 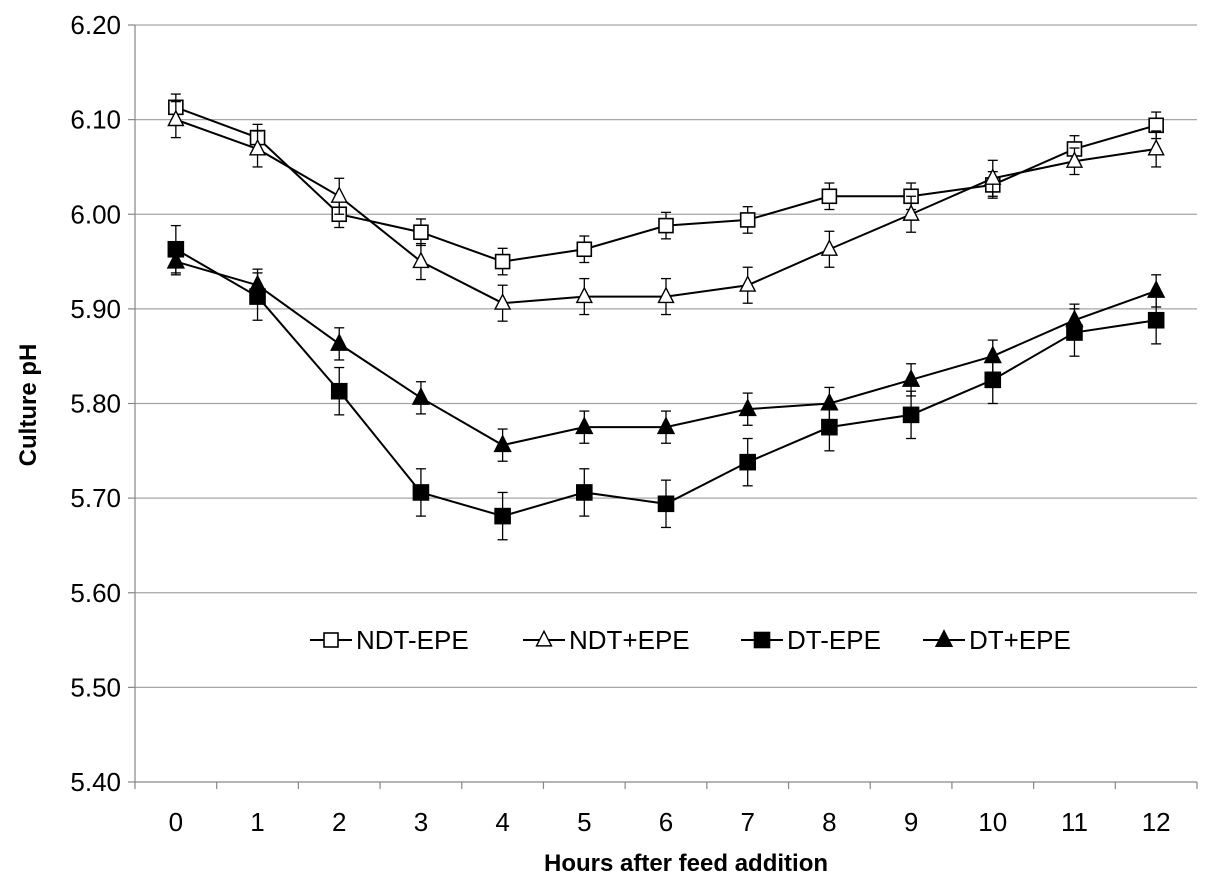 I want to click on legend-label: DT+EPE, so click(x=1020, y=640).